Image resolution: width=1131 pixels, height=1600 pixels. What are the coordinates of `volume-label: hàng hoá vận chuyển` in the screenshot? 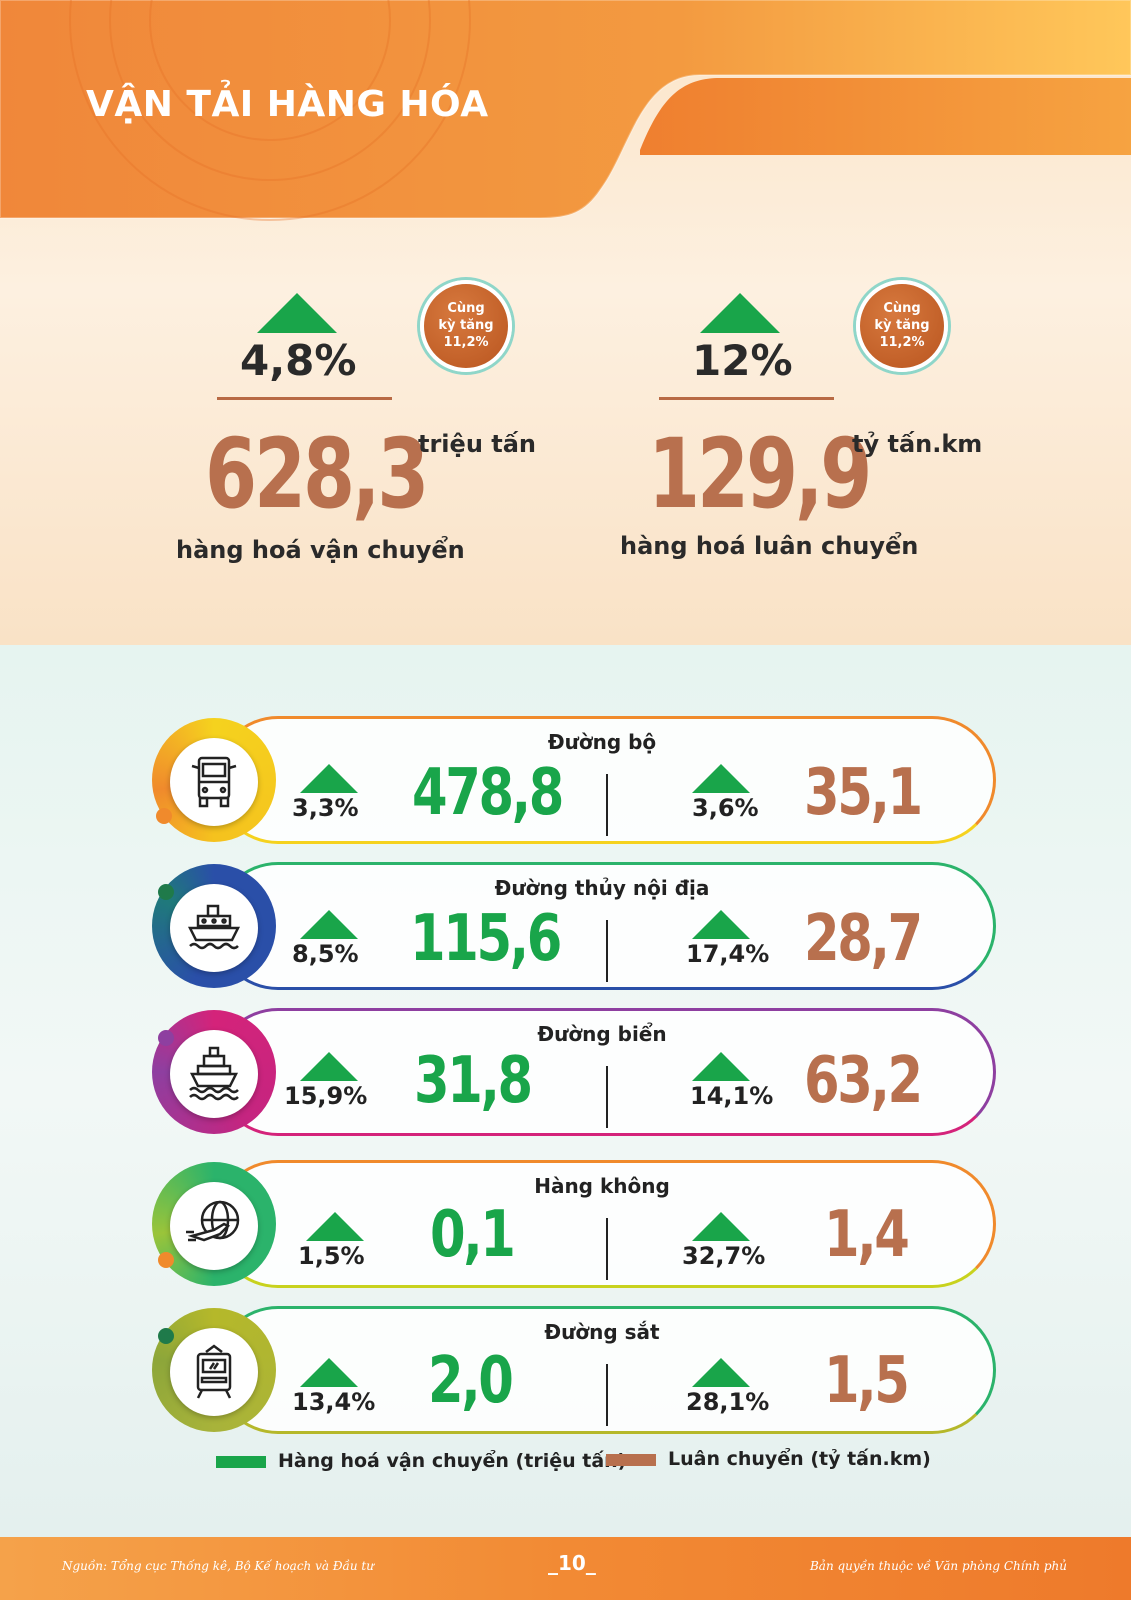 It's located at (320, 550).